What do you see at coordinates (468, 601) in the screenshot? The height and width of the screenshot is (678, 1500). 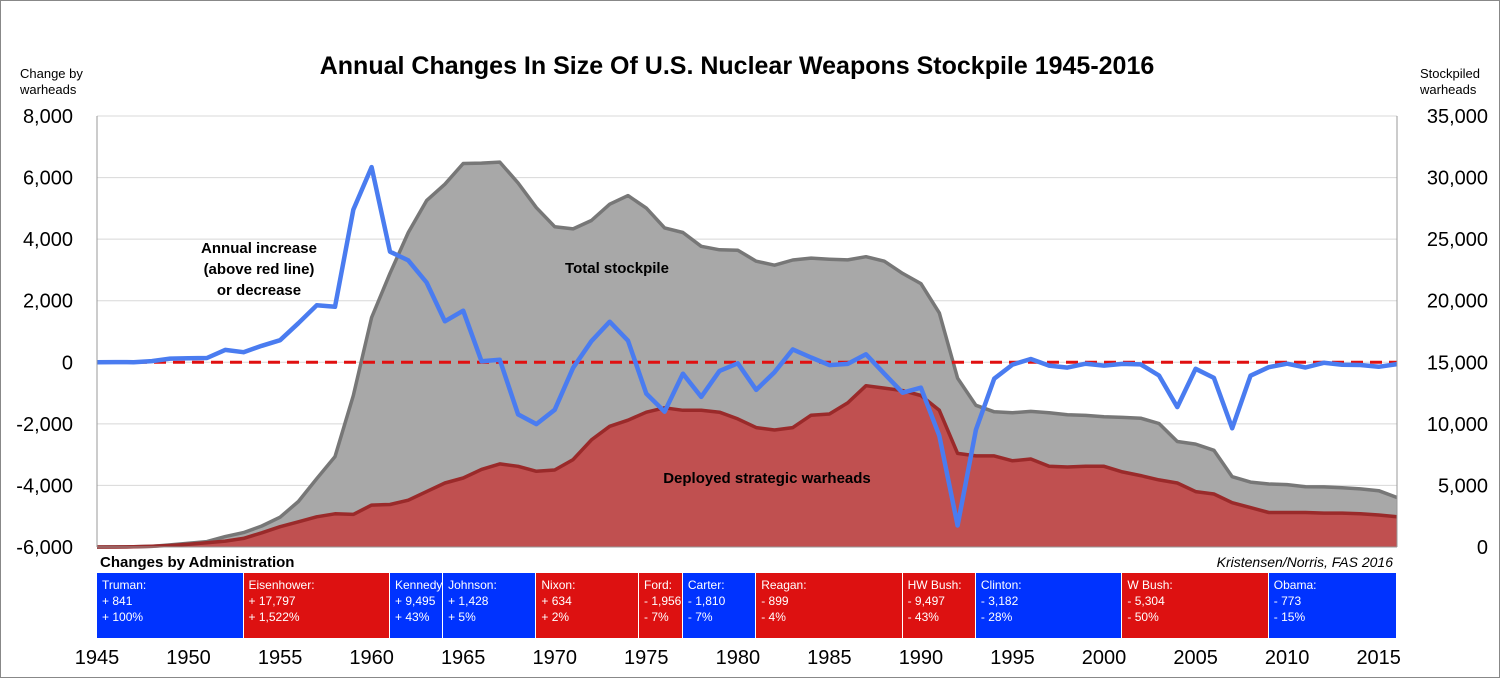 I see `administration-change: + 1,428` at bounding box center [468, 601].